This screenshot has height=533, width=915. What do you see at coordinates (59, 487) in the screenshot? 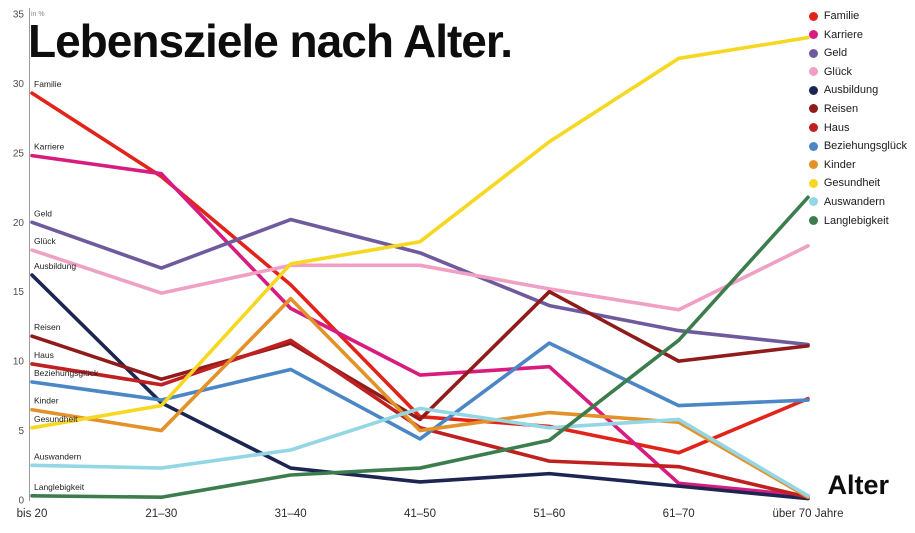
I see `series-start-label: Langlebigkeit` at bounding box center [59, 487].